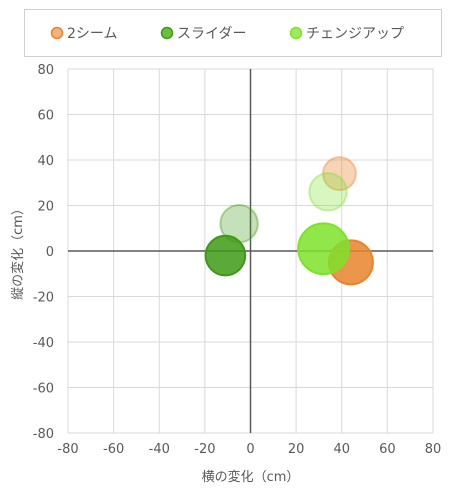  Describe the element at coordinates (387, 449) in the screenshot. I see `x-tick-label: 60` at that location.